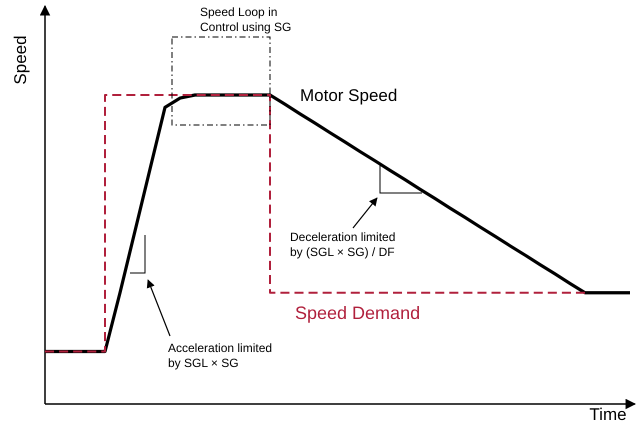  I want to click on annotation: Acceleration limited by SGL × SG, so click(220, 355).